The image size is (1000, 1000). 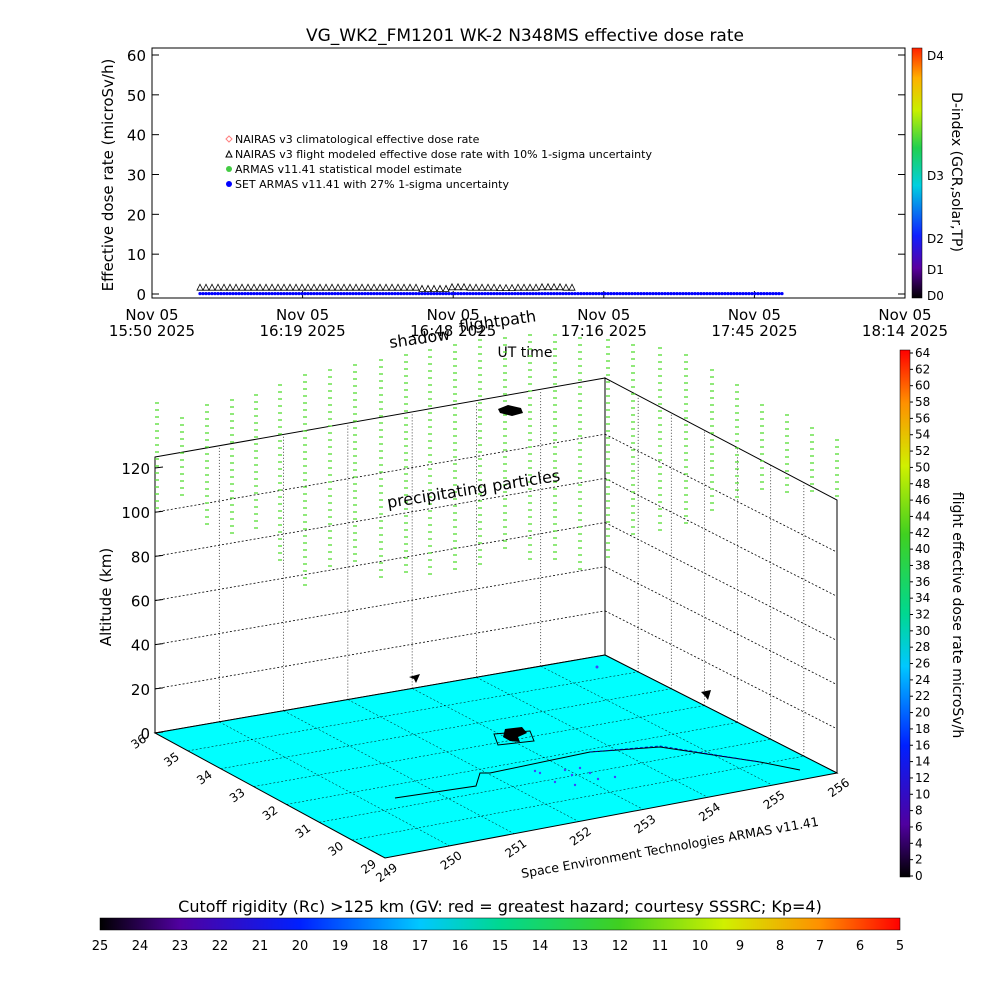 What do you see at coordinates (922, 778) in the screenshot?
I see `dose-tick-label: 12` at bounding box center [922, 778].